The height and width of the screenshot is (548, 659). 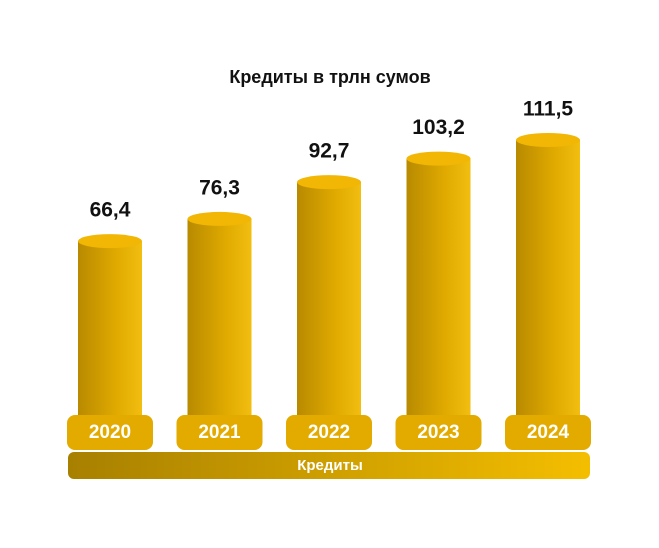 I want to click on value-label: 92,7, so click(x=329, y=151).